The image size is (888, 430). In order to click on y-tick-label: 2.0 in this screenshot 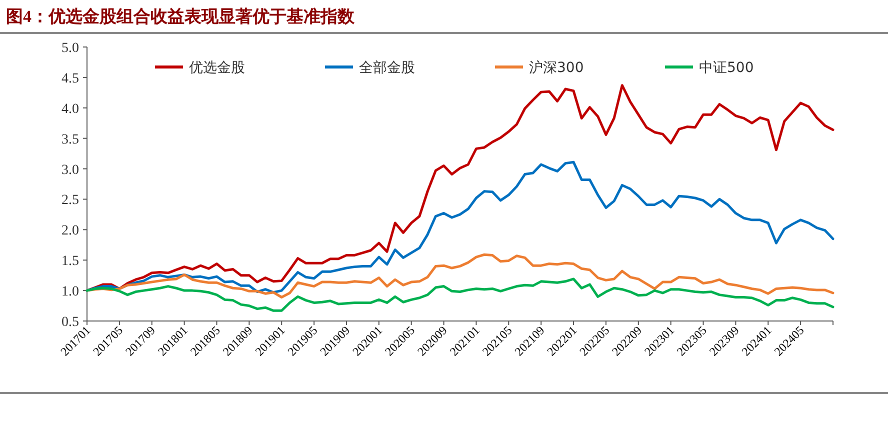, I will do `click(70, 231)`.